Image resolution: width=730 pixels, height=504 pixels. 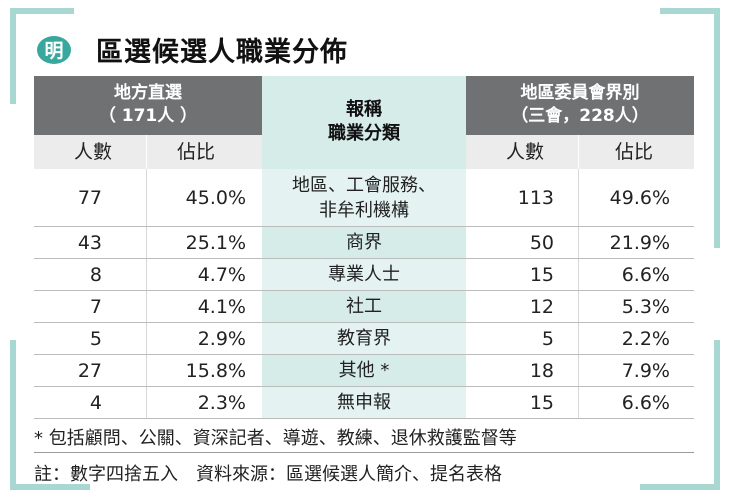 What do you see at coordinates (364, 133) in the screenshot?
I see `header-occupation-line2: 職業分類` at bounding box center [364, 133].